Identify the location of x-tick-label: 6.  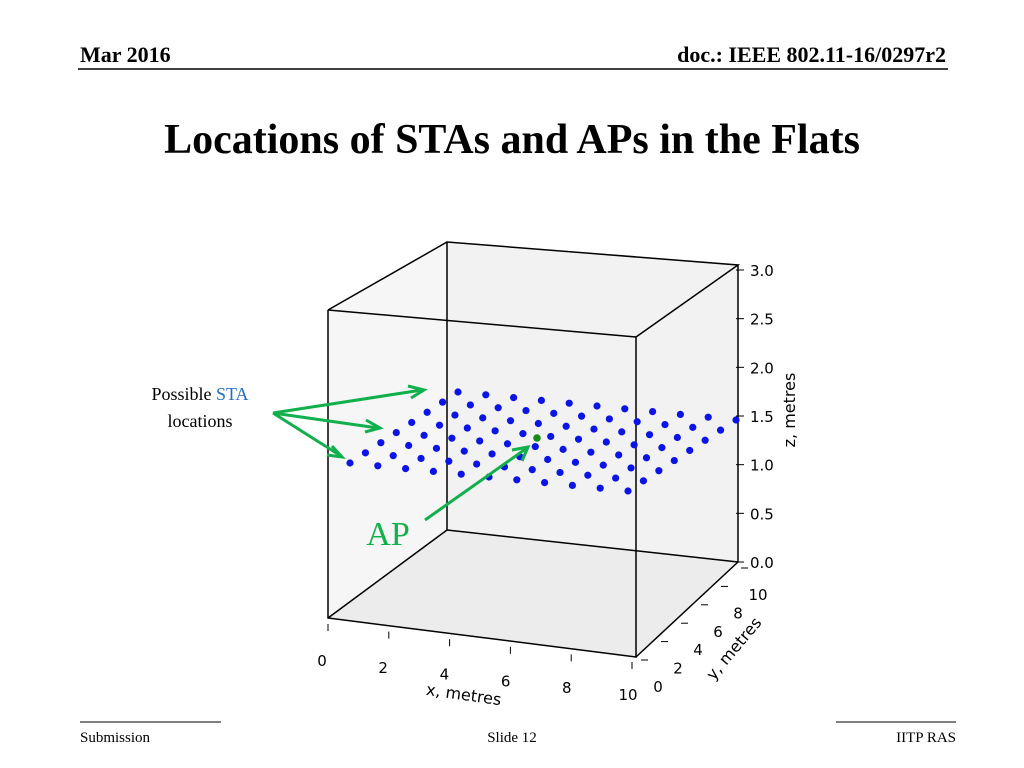
(506, 681).